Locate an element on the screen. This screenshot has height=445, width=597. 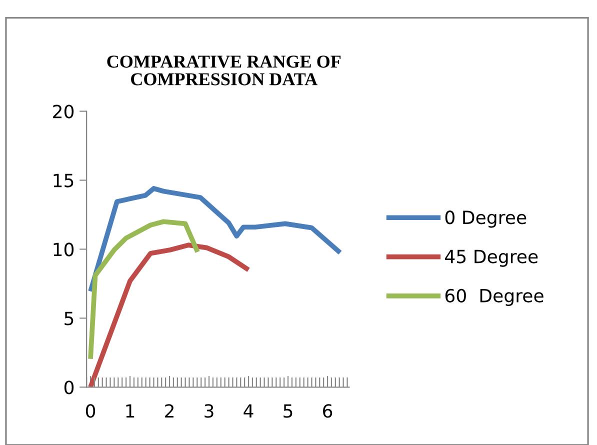
y-tick-label: 10 is located at coordinates (64, 249).